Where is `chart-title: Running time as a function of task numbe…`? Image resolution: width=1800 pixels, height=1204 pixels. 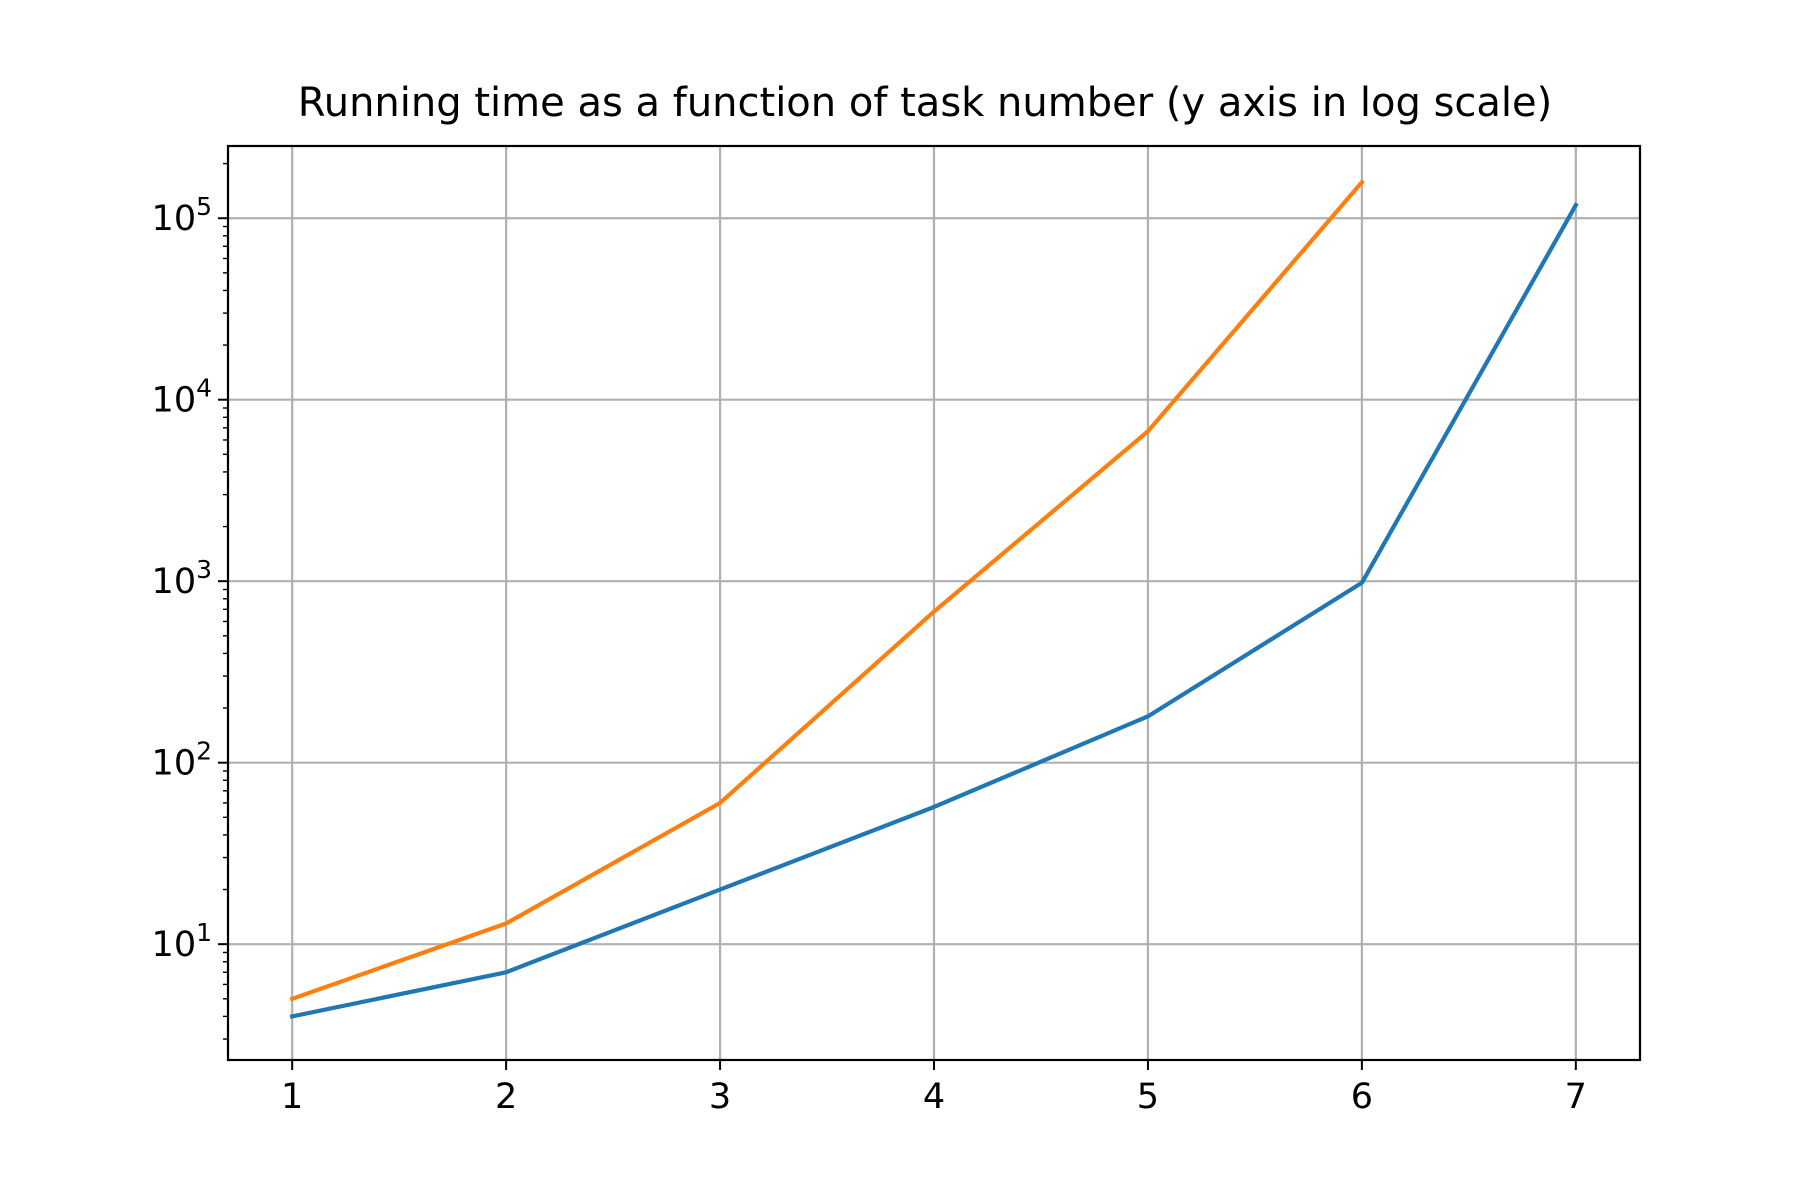
chart-title: Running time as a function of task numbe… is located at coordinates (925, 103).